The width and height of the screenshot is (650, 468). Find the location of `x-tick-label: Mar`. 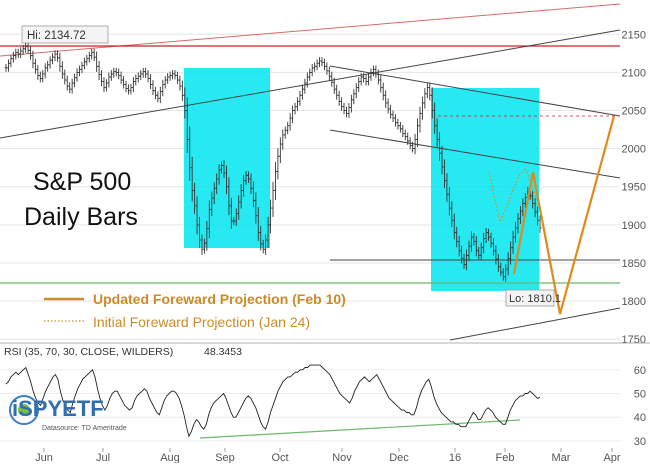

x-tick-label: Mar is located at coordinates (561, 457).